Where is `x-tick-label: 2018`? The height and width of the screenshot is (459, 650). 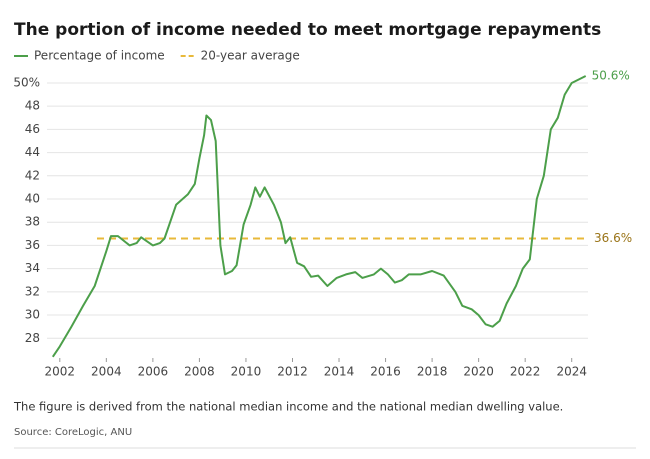 x-tick-label: 2018 is located at coordinates (432, 372).